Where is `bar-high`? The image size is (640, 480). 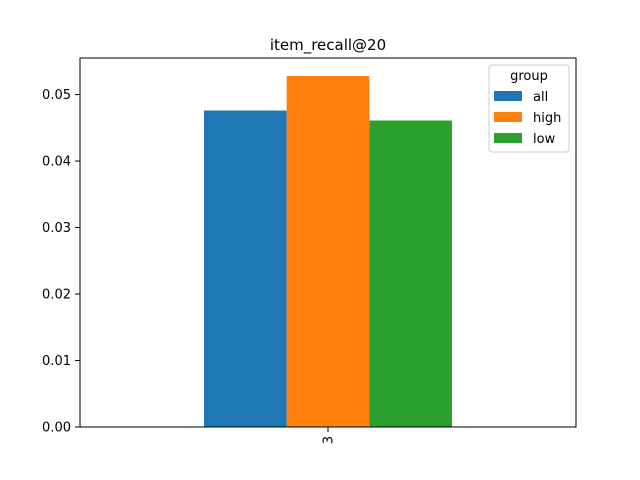 bar-high is located at coordinates (328, 251).